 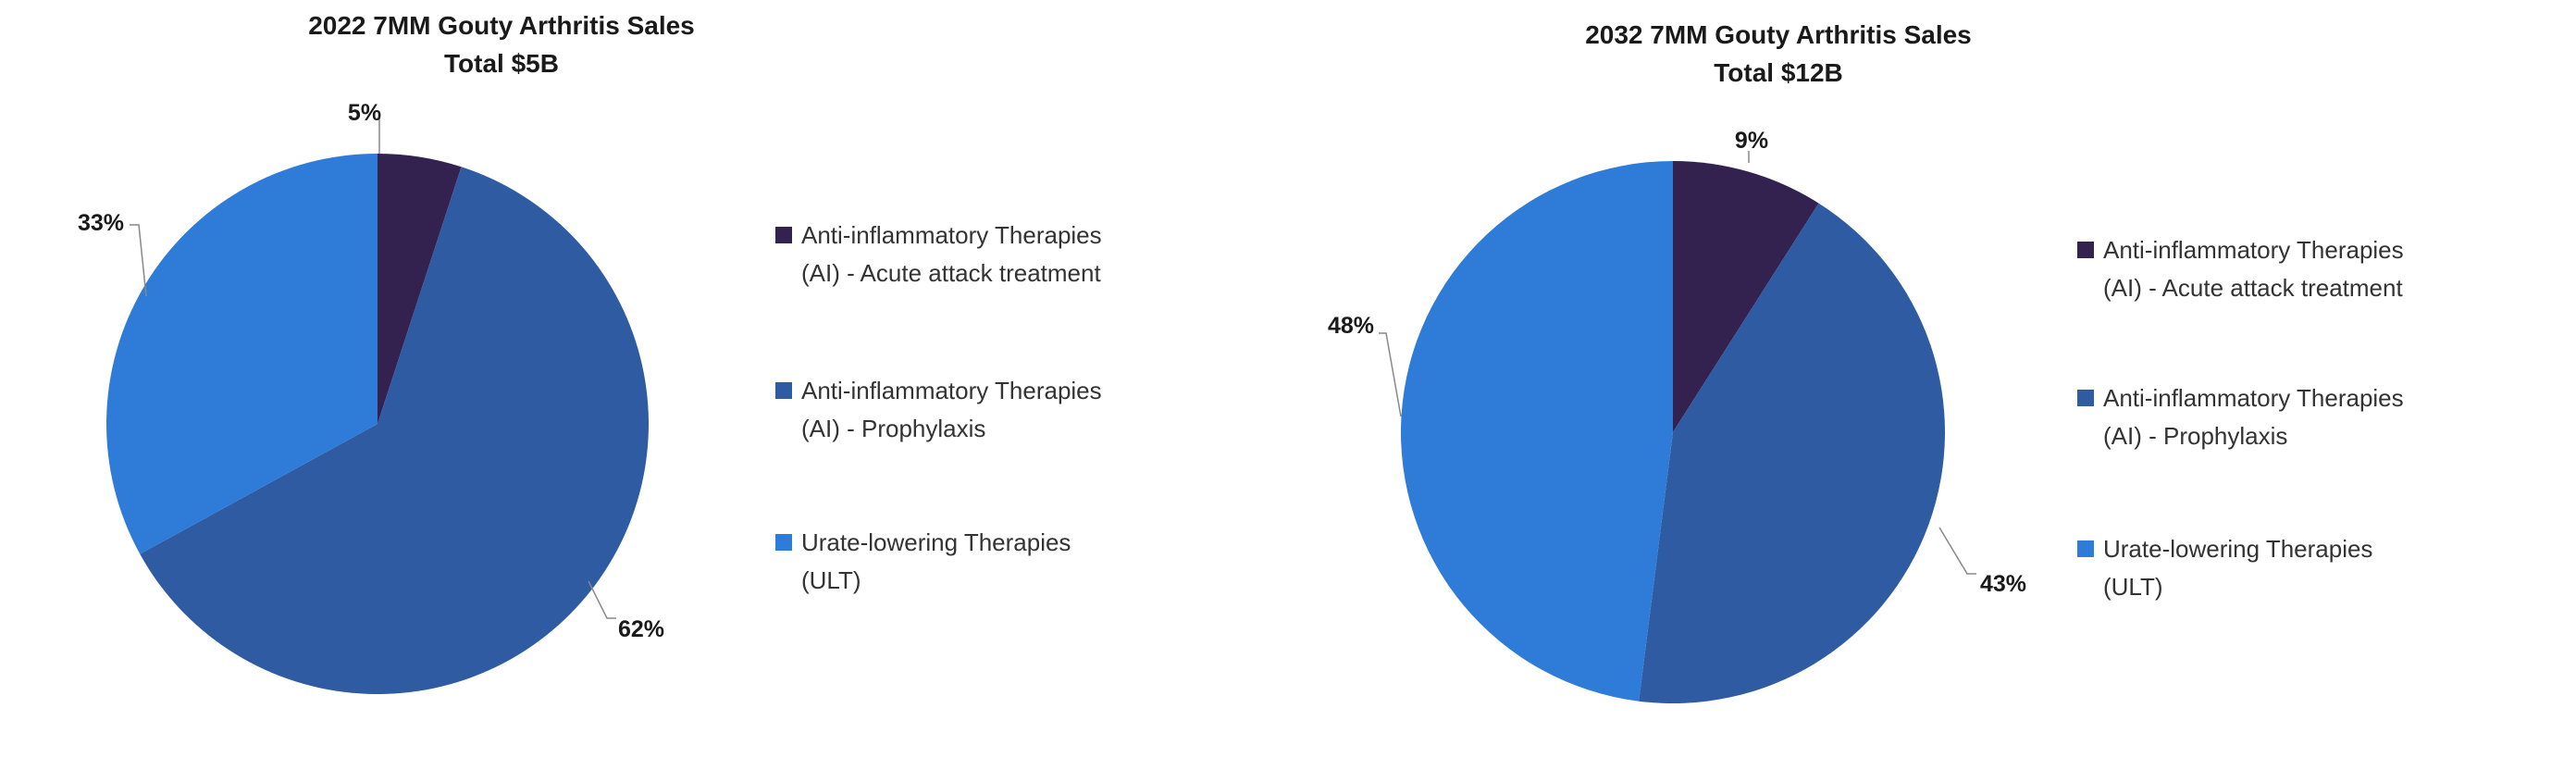 What do you see at coordinates (2003, 584) in the screenshot?
I see `data-label-1: 43%` at bounding box center [2003, 584].